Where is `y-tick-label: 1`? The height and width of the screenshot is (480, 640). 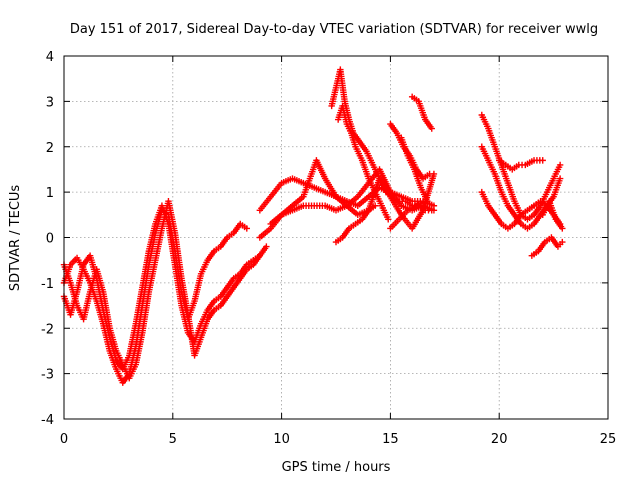 y-tick-label: 1 is located at coordinates (50, 193).